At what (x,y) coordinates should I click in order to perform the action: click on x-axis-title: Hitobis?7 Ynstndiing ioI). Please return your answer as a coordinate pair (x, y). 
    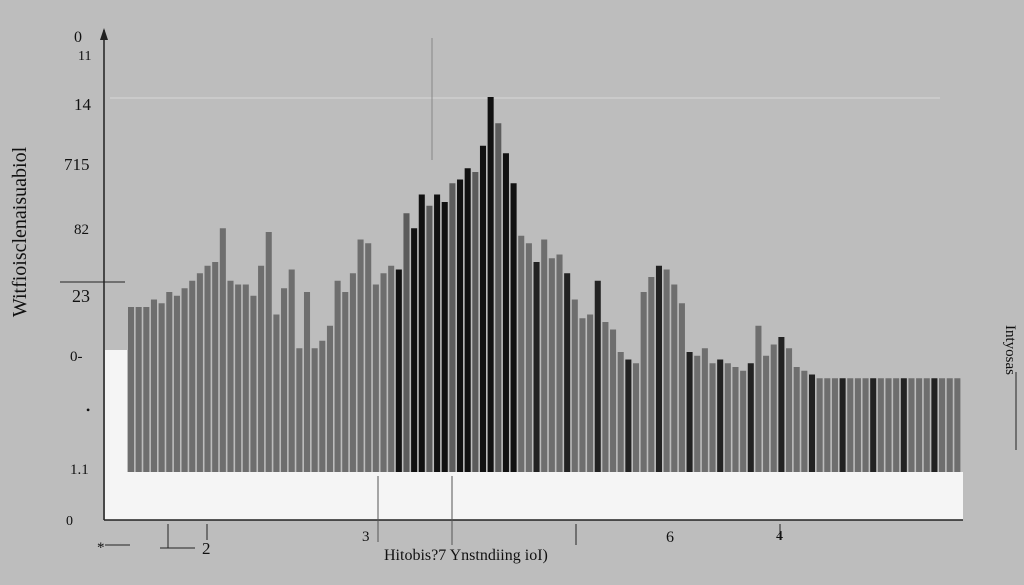
    Looking at the image, I should click on (466, 555).